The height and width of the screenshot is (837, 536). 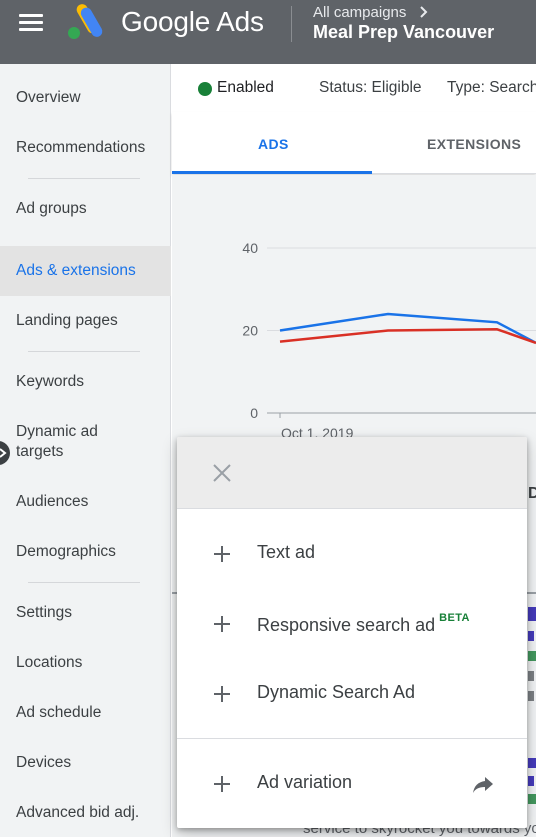 I want to click on sidebar-item-overview: Overview, so click(x=48, y=97).